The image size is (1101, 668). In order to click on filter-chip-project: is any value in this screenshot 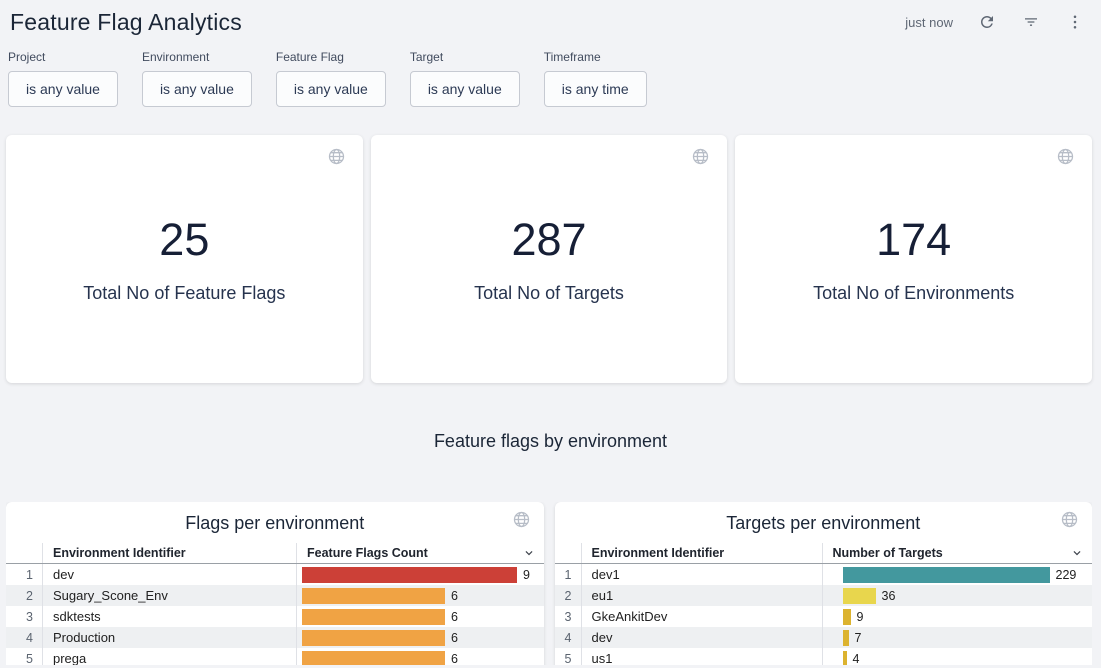, I will do `click(63, 89)`.